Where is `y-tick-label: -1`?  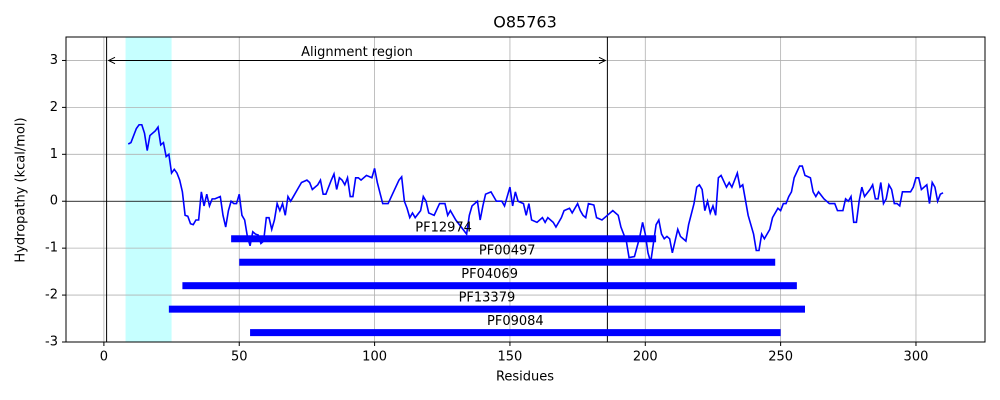 y-tick-label: -1 is located at coordinates (51, 248).